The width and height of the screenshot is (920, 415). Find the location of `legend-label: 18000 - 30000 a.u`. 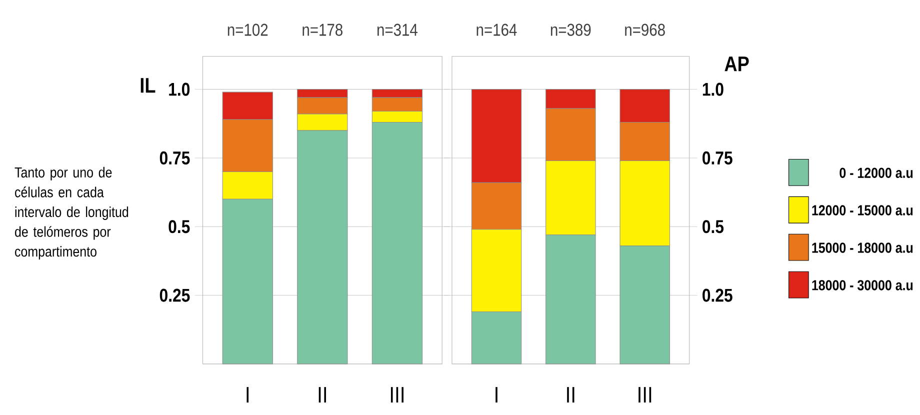

legend-label: 18000 - 30000 a.u is located at coordinates (862, 285).